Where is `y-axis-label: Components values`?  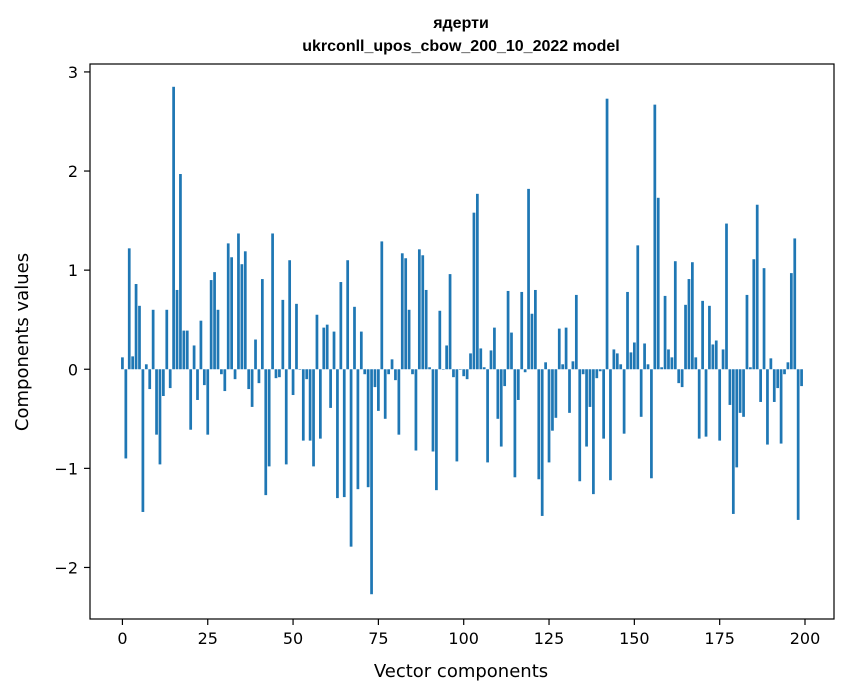
y-axis-label: Components values is located at coordinates (22, 342).